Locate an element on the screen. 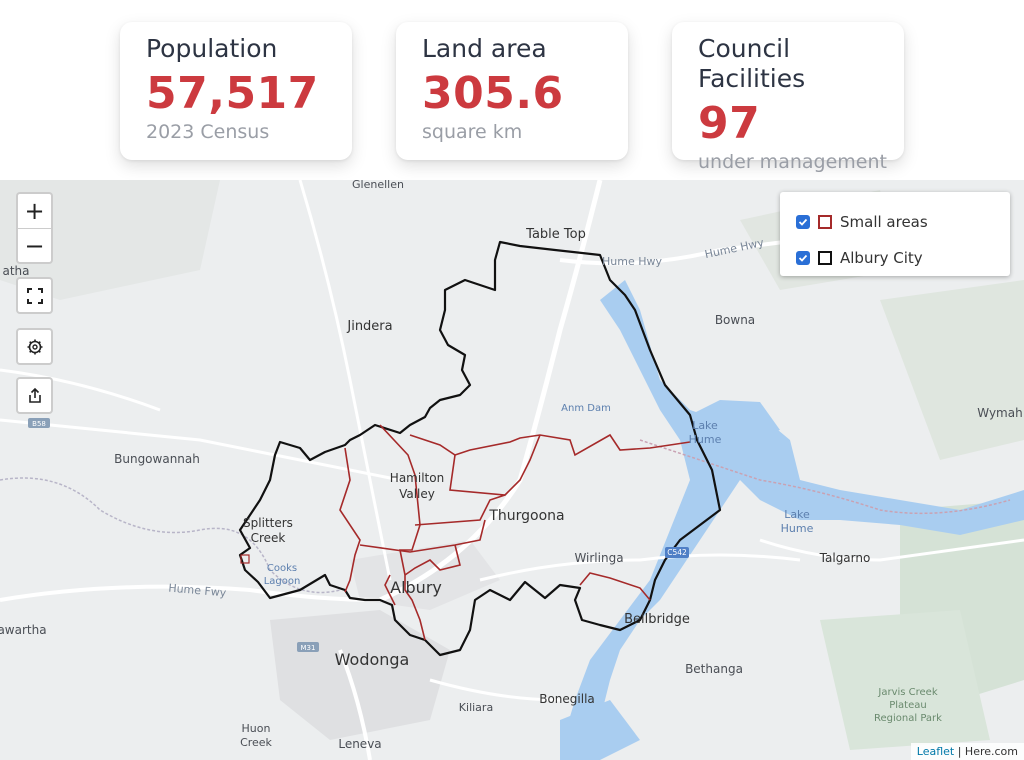  park-label: Plateau is located at coordinates (907, 705).